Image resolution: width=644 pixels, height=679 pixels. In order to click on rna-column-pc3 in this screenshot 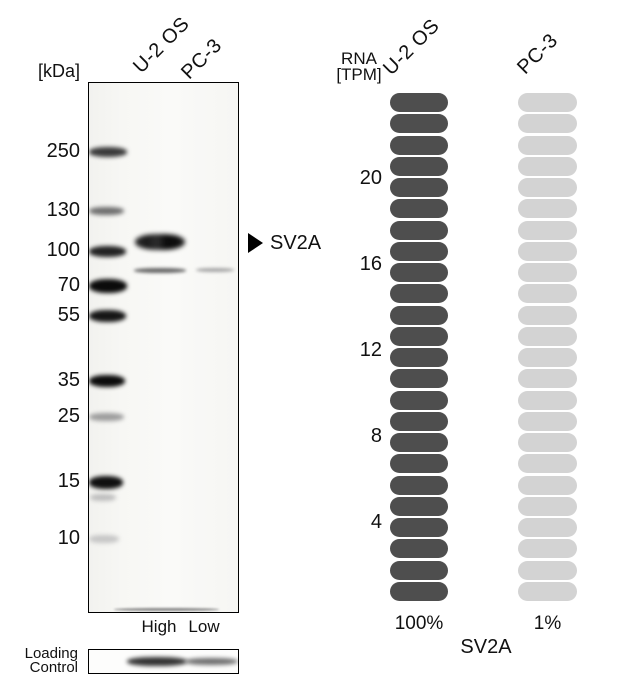, I will do `click(547, 349)`.